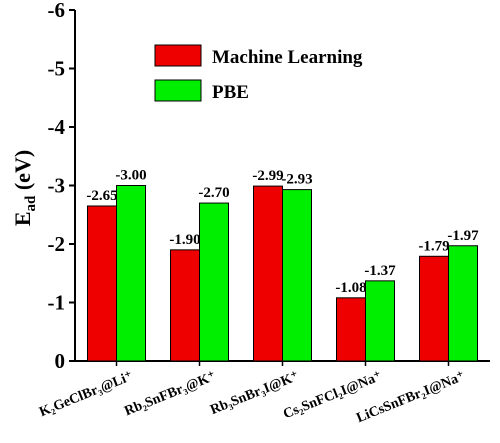  What do you see at coordinates (57, 69) in the screenshot?
I see `y-tick-label: -5` at bounding box center [57, 69].